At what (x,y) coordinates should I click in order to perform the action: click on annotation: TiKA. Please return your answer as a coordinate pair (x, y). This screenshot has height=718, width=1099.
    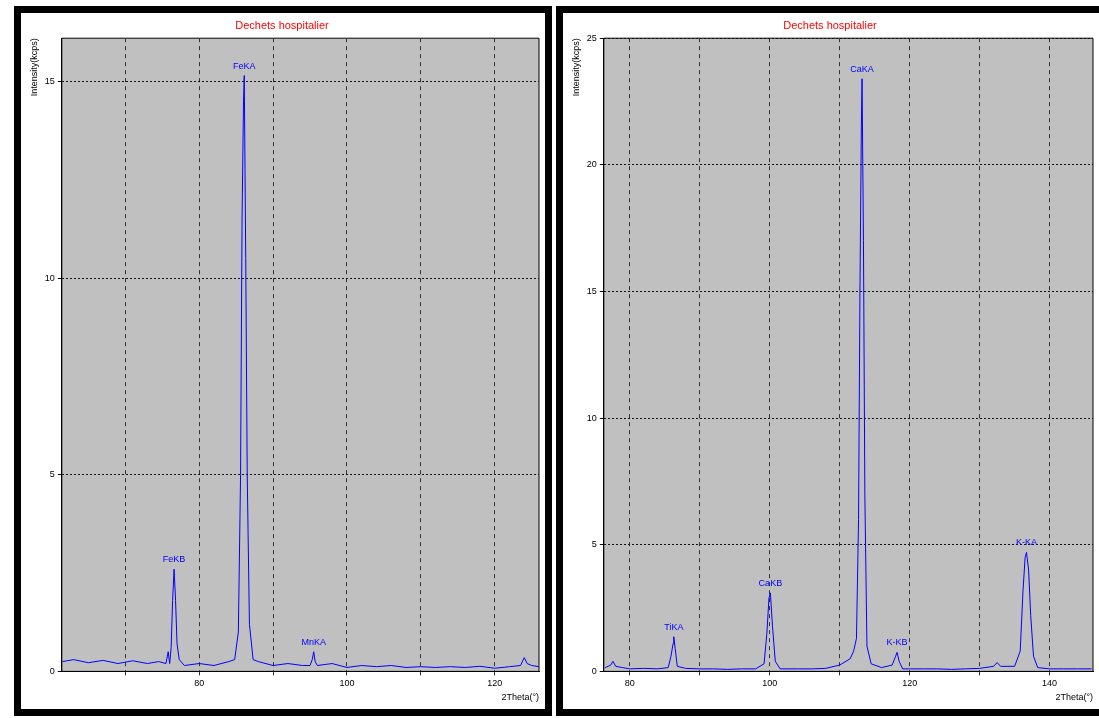
    Looking at the image, I should click on (674, 626).